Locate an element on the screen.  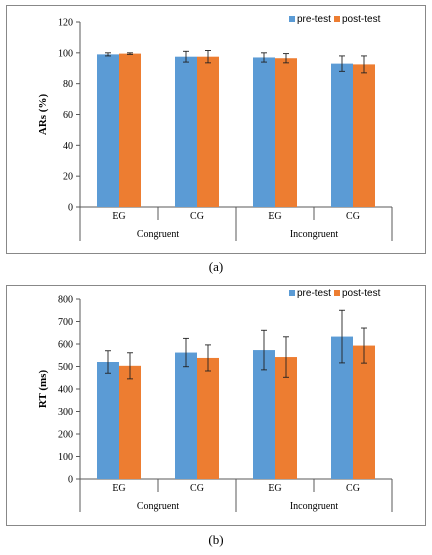
y-tick-label: 80 is located at coordinates (68, 84).